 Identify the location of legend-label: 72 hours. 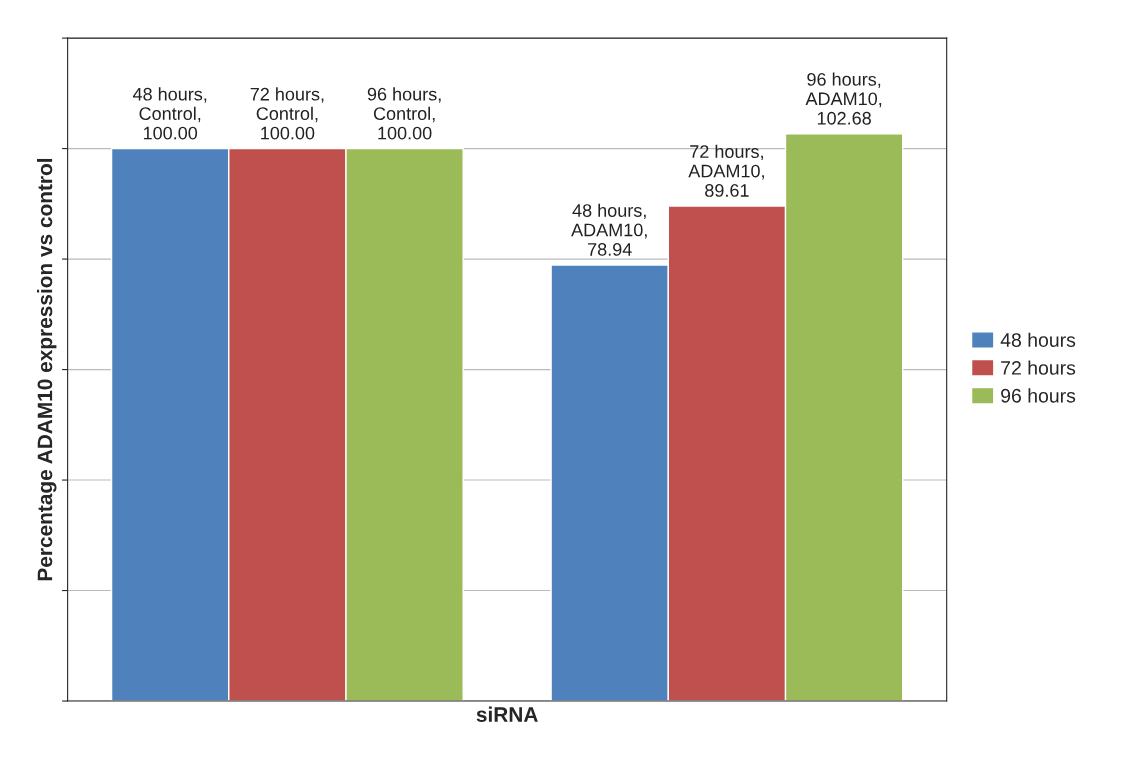
(1038, 367).